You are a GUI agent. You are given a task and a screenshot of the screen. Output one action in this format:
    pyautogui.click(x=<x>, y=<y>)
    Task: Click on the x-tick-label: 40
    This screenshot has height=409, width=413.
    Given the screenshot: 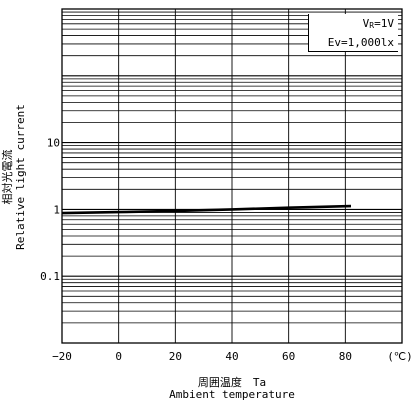 What is the action you would take?
    pyautogui.click(x=231, y=356)
    